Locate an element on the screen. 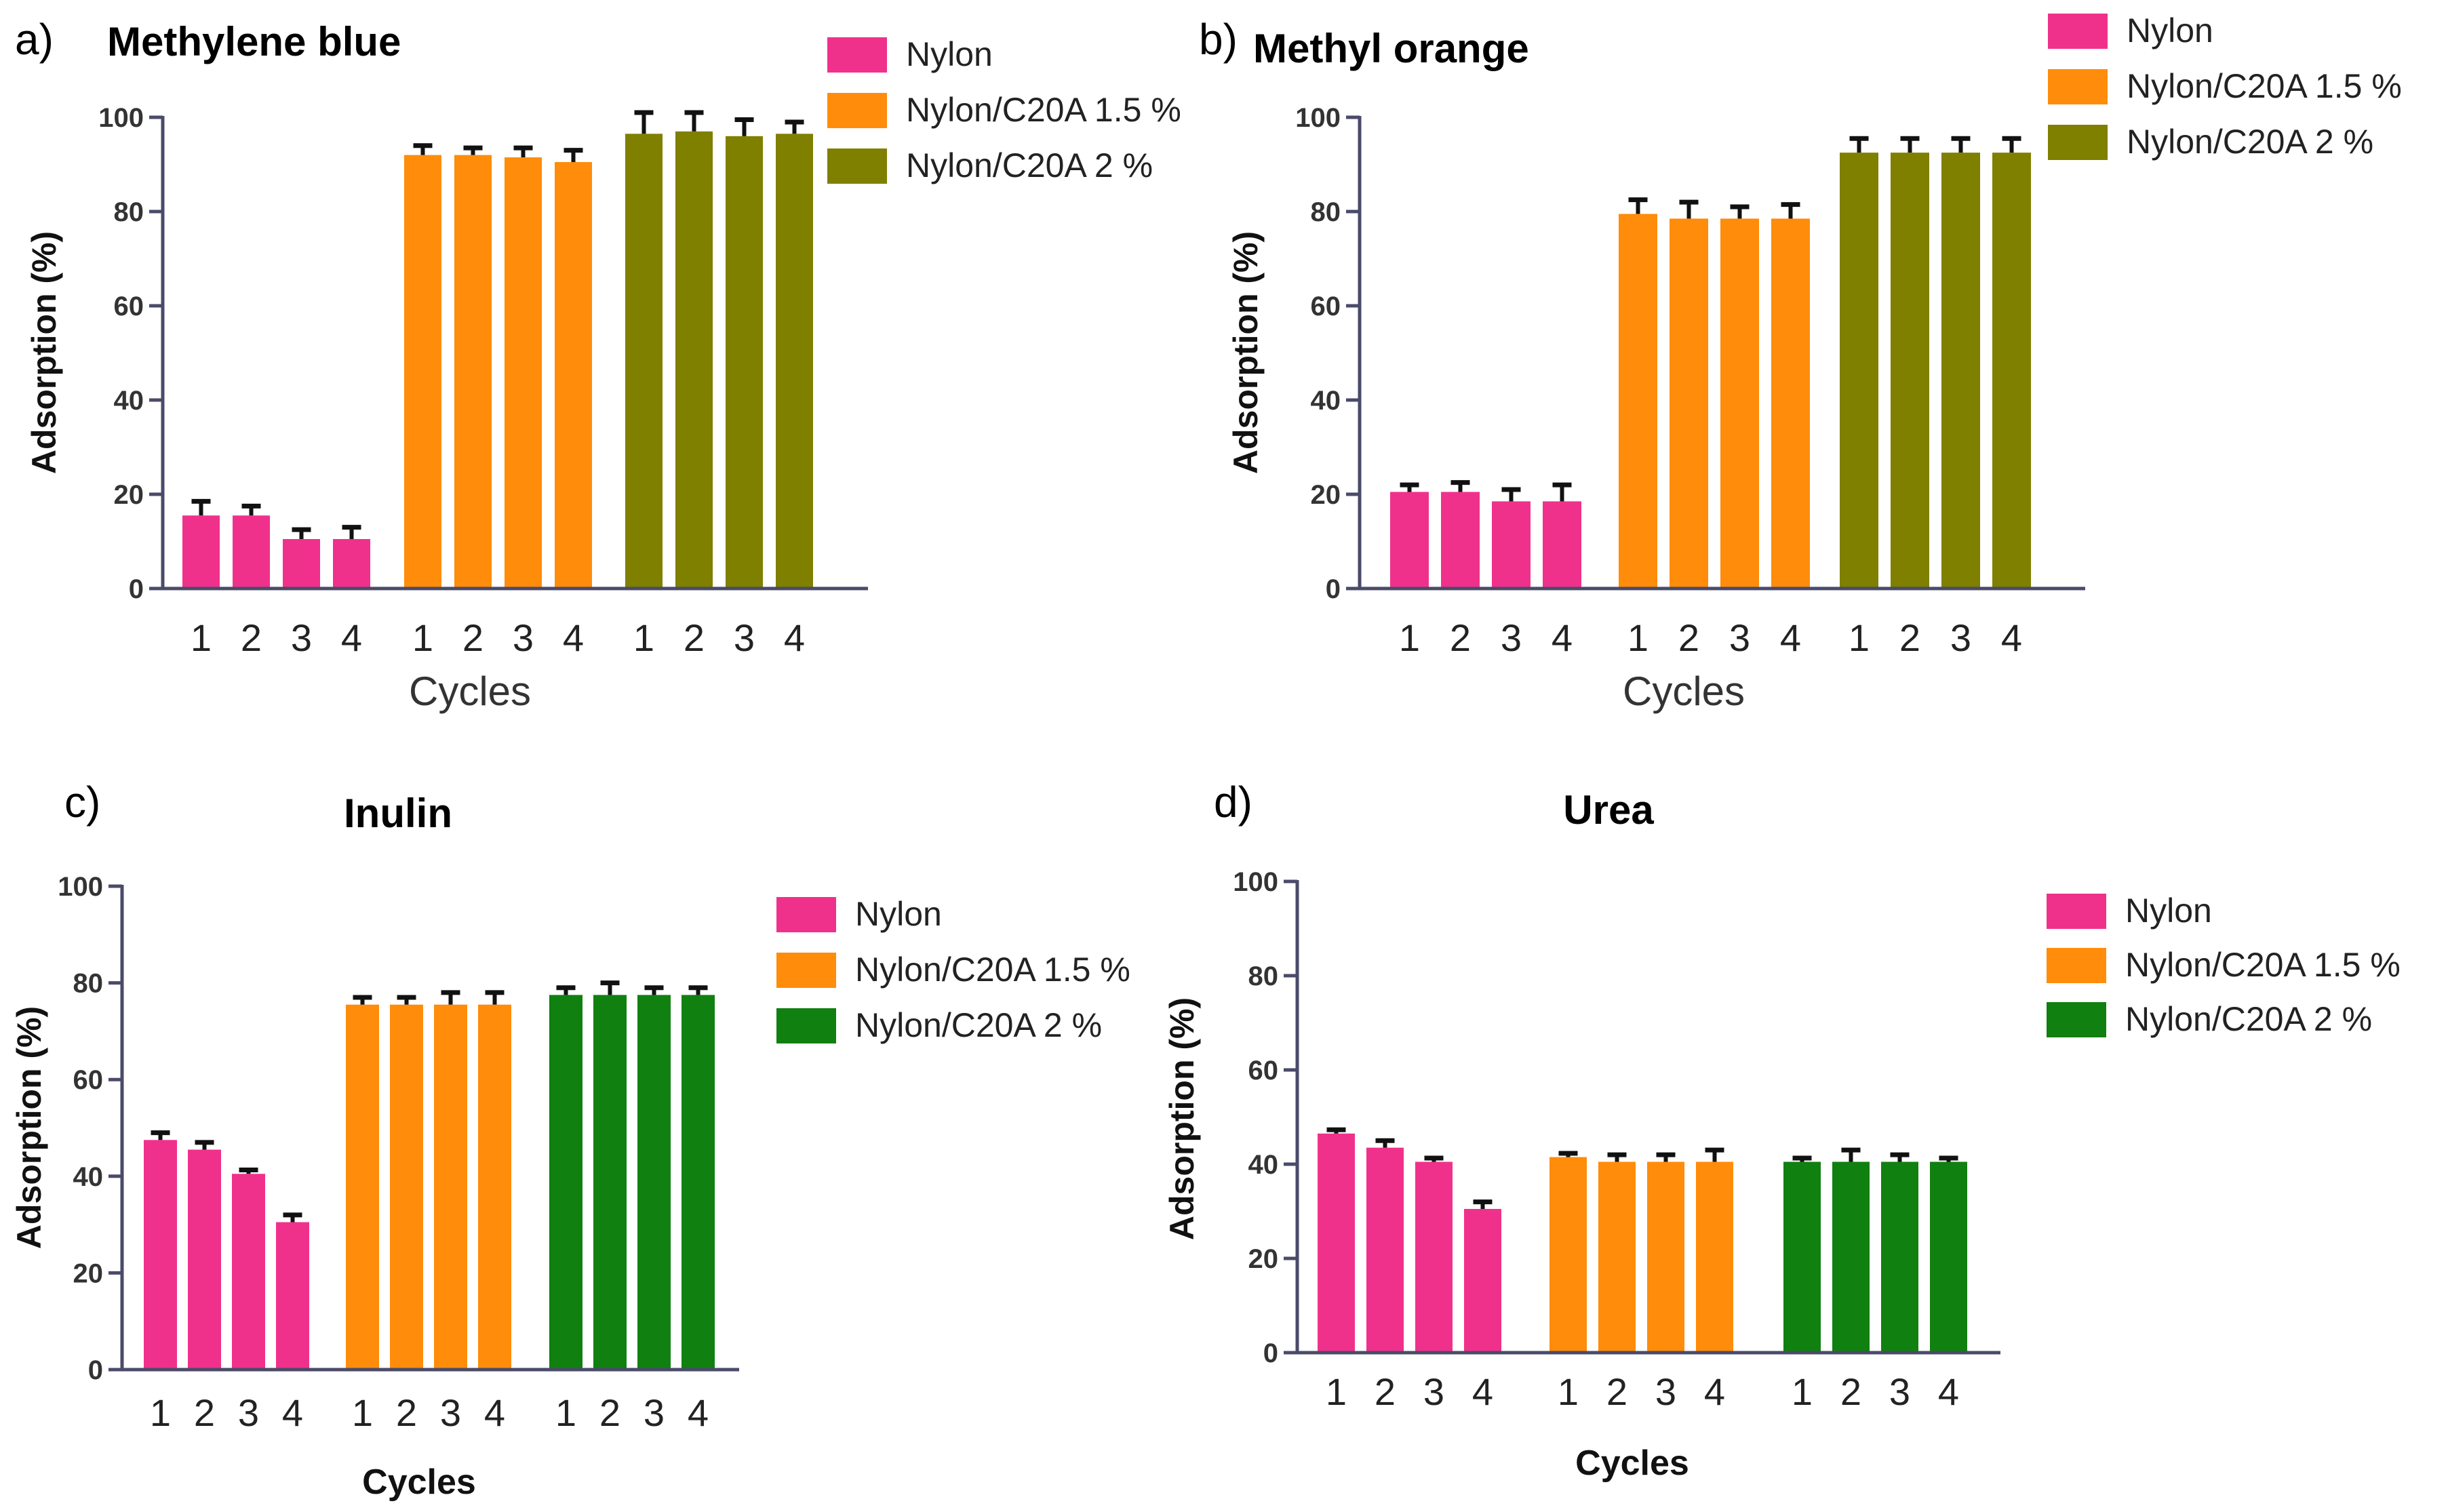 The image size is (2448, 1512). panel-label: c) is located at coordinates (82, 802).